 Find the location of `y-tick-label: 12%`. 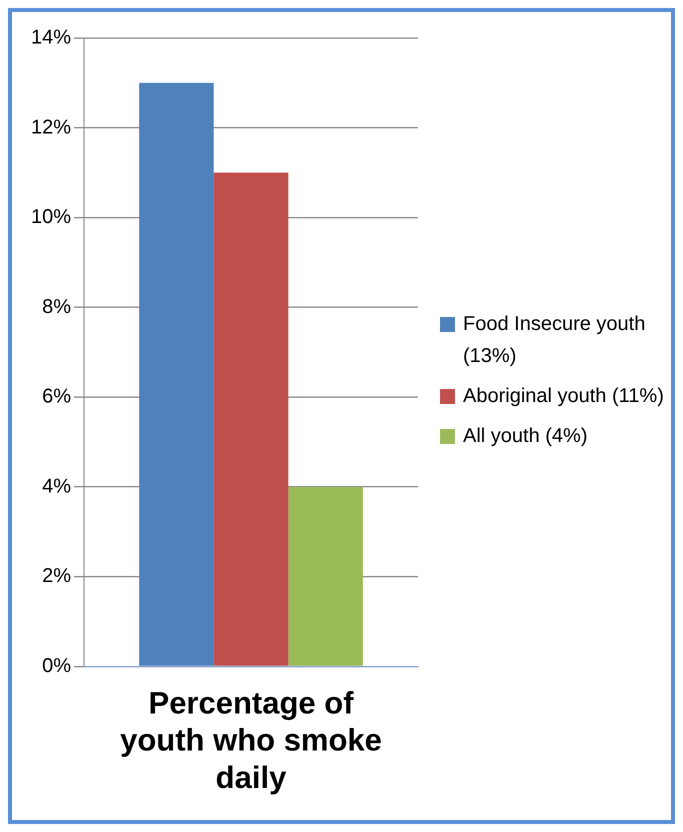

y-tick-label: 12% is located at coordinates (51, 127).